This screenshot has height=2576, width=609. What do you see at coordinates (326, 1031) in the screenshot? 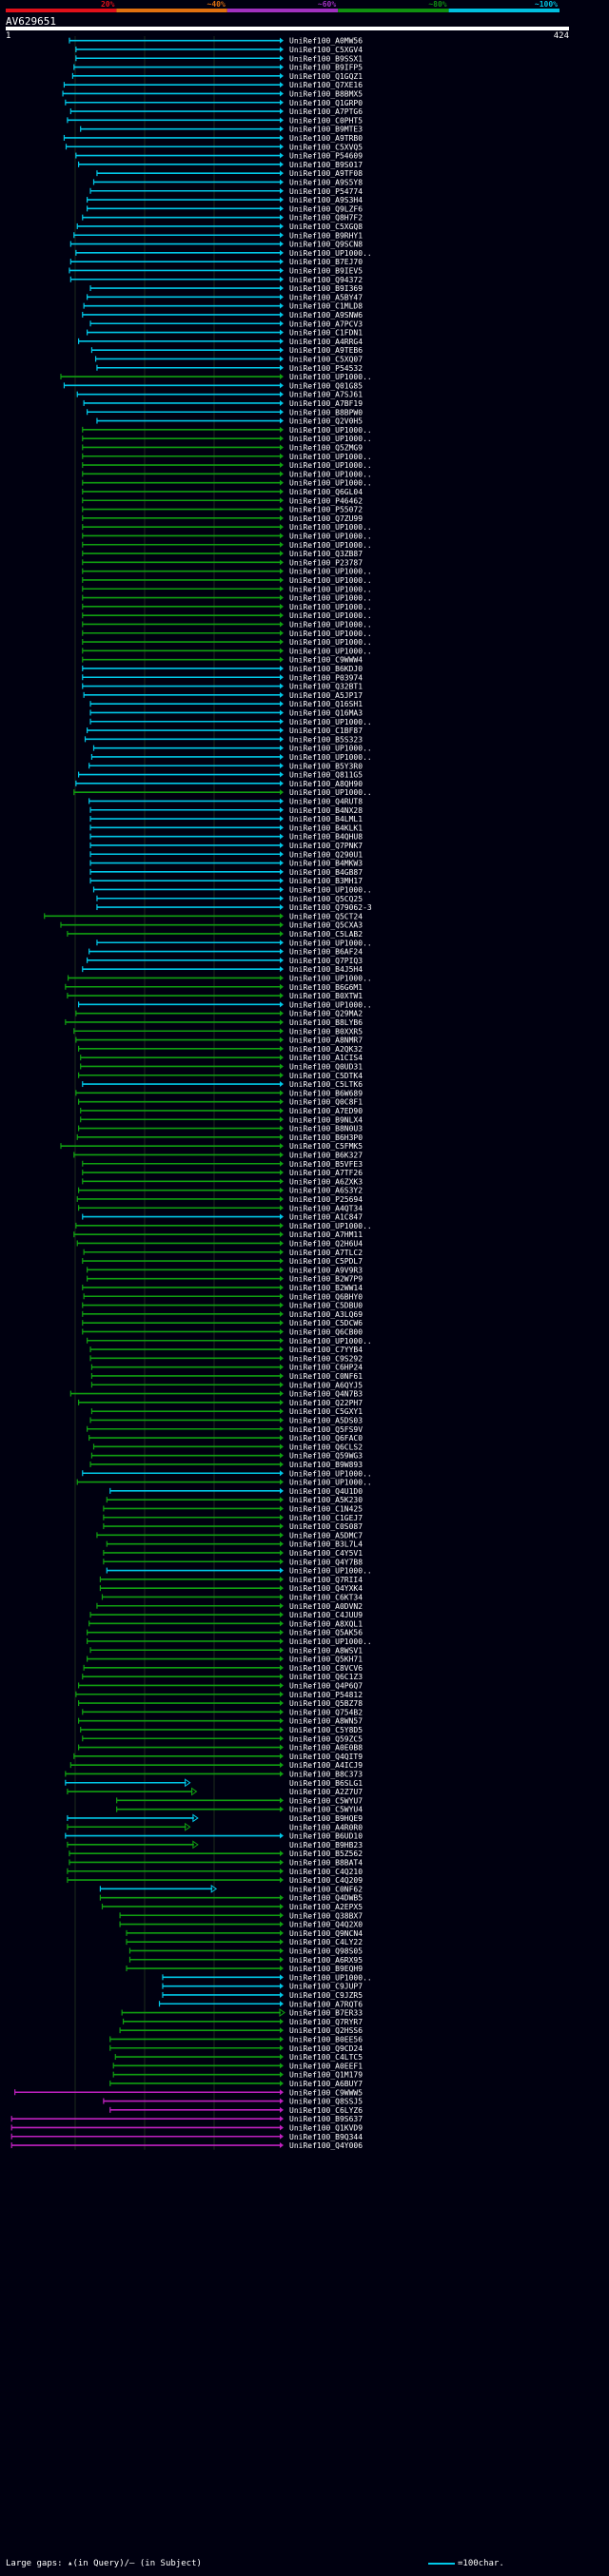
I see `hit-name-link: UniRef100_B0XXR5` at bounding box center [326, 1031].